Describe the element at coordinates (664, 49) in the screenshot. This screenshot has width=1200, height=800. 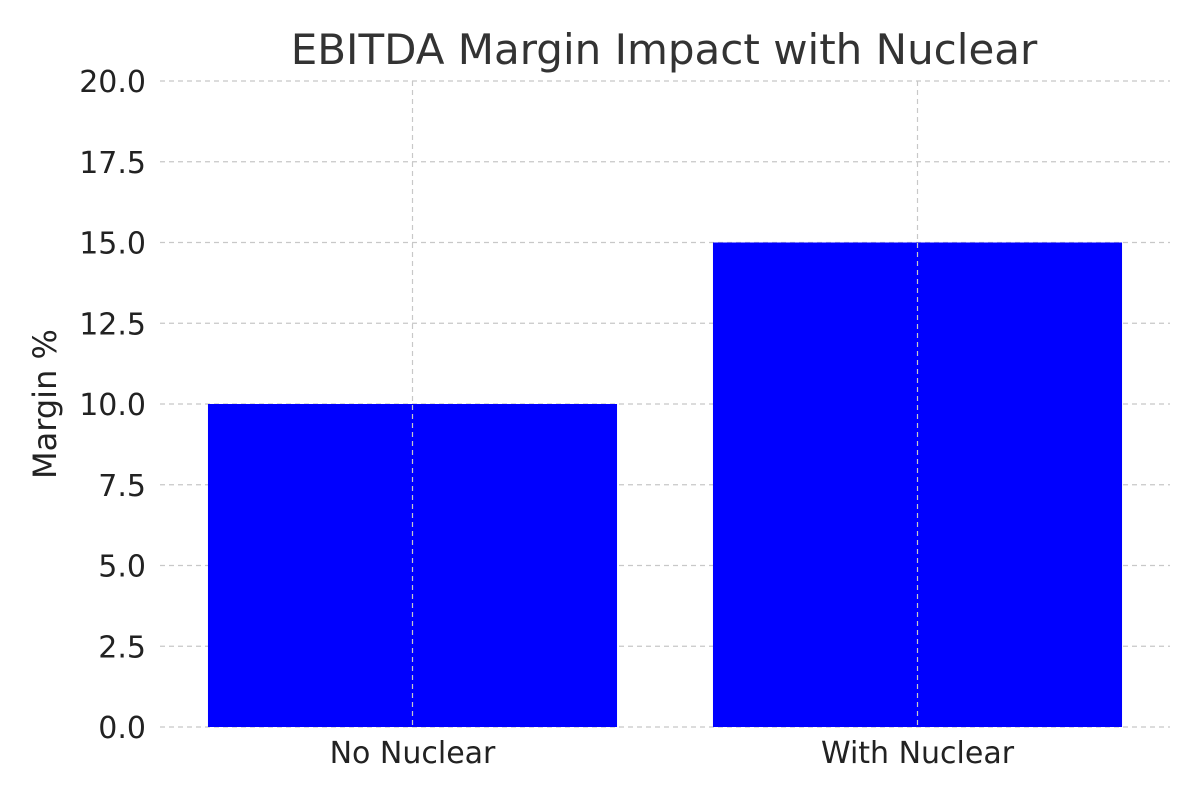
I see `chart-title: EBITDA Margin Impact with Nuclear` at that location.